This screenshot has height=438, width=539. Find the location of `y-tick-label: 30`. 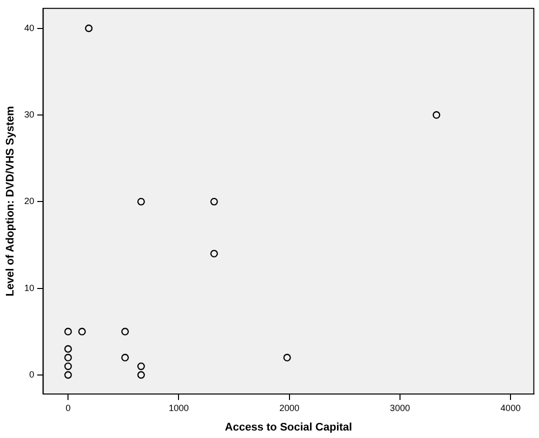

y-tick-label: 30 is located at coordinates (29, 114).